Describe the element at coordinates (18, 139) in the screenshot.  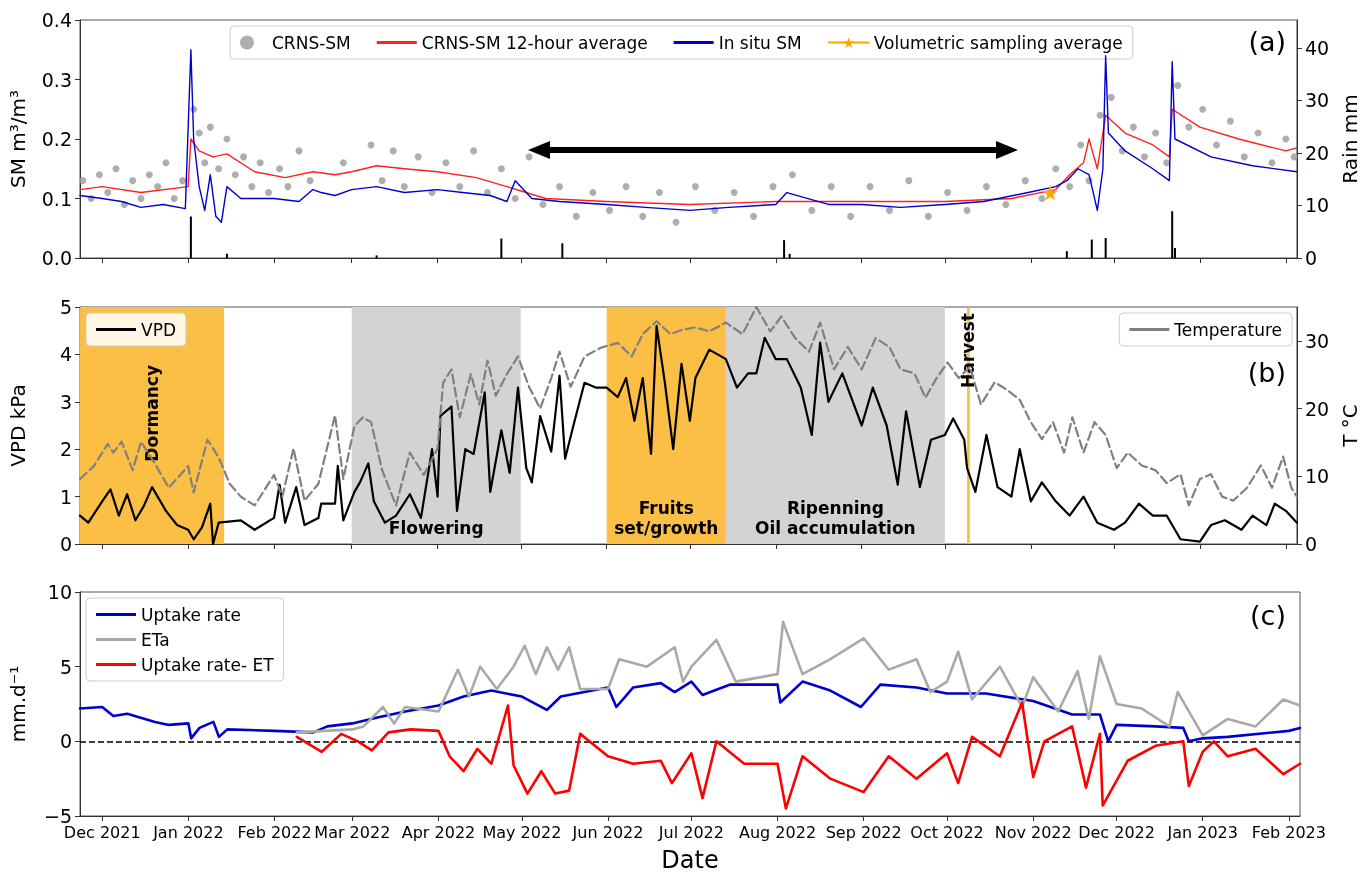
I see `y-axis-title: SM m³/m³` at that location.